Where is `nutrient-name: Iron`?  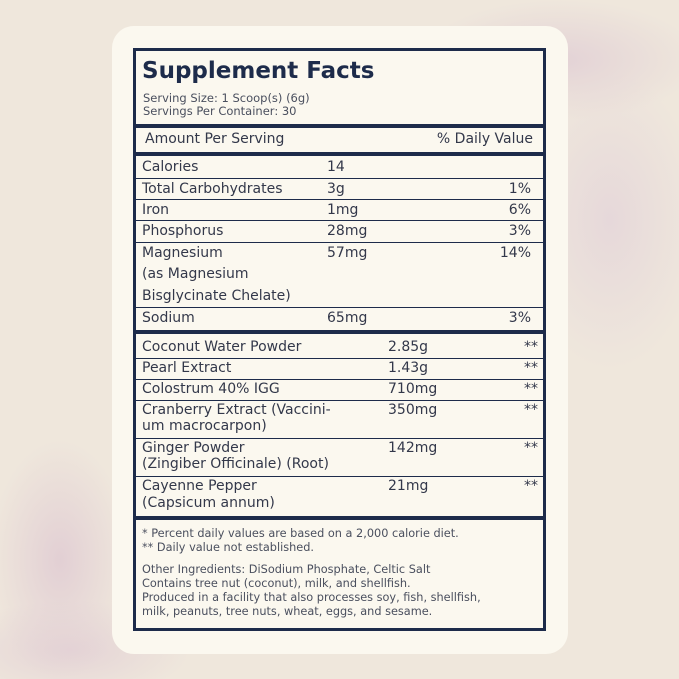 nutrient-name: Iron is located at coordinates (156, 210).